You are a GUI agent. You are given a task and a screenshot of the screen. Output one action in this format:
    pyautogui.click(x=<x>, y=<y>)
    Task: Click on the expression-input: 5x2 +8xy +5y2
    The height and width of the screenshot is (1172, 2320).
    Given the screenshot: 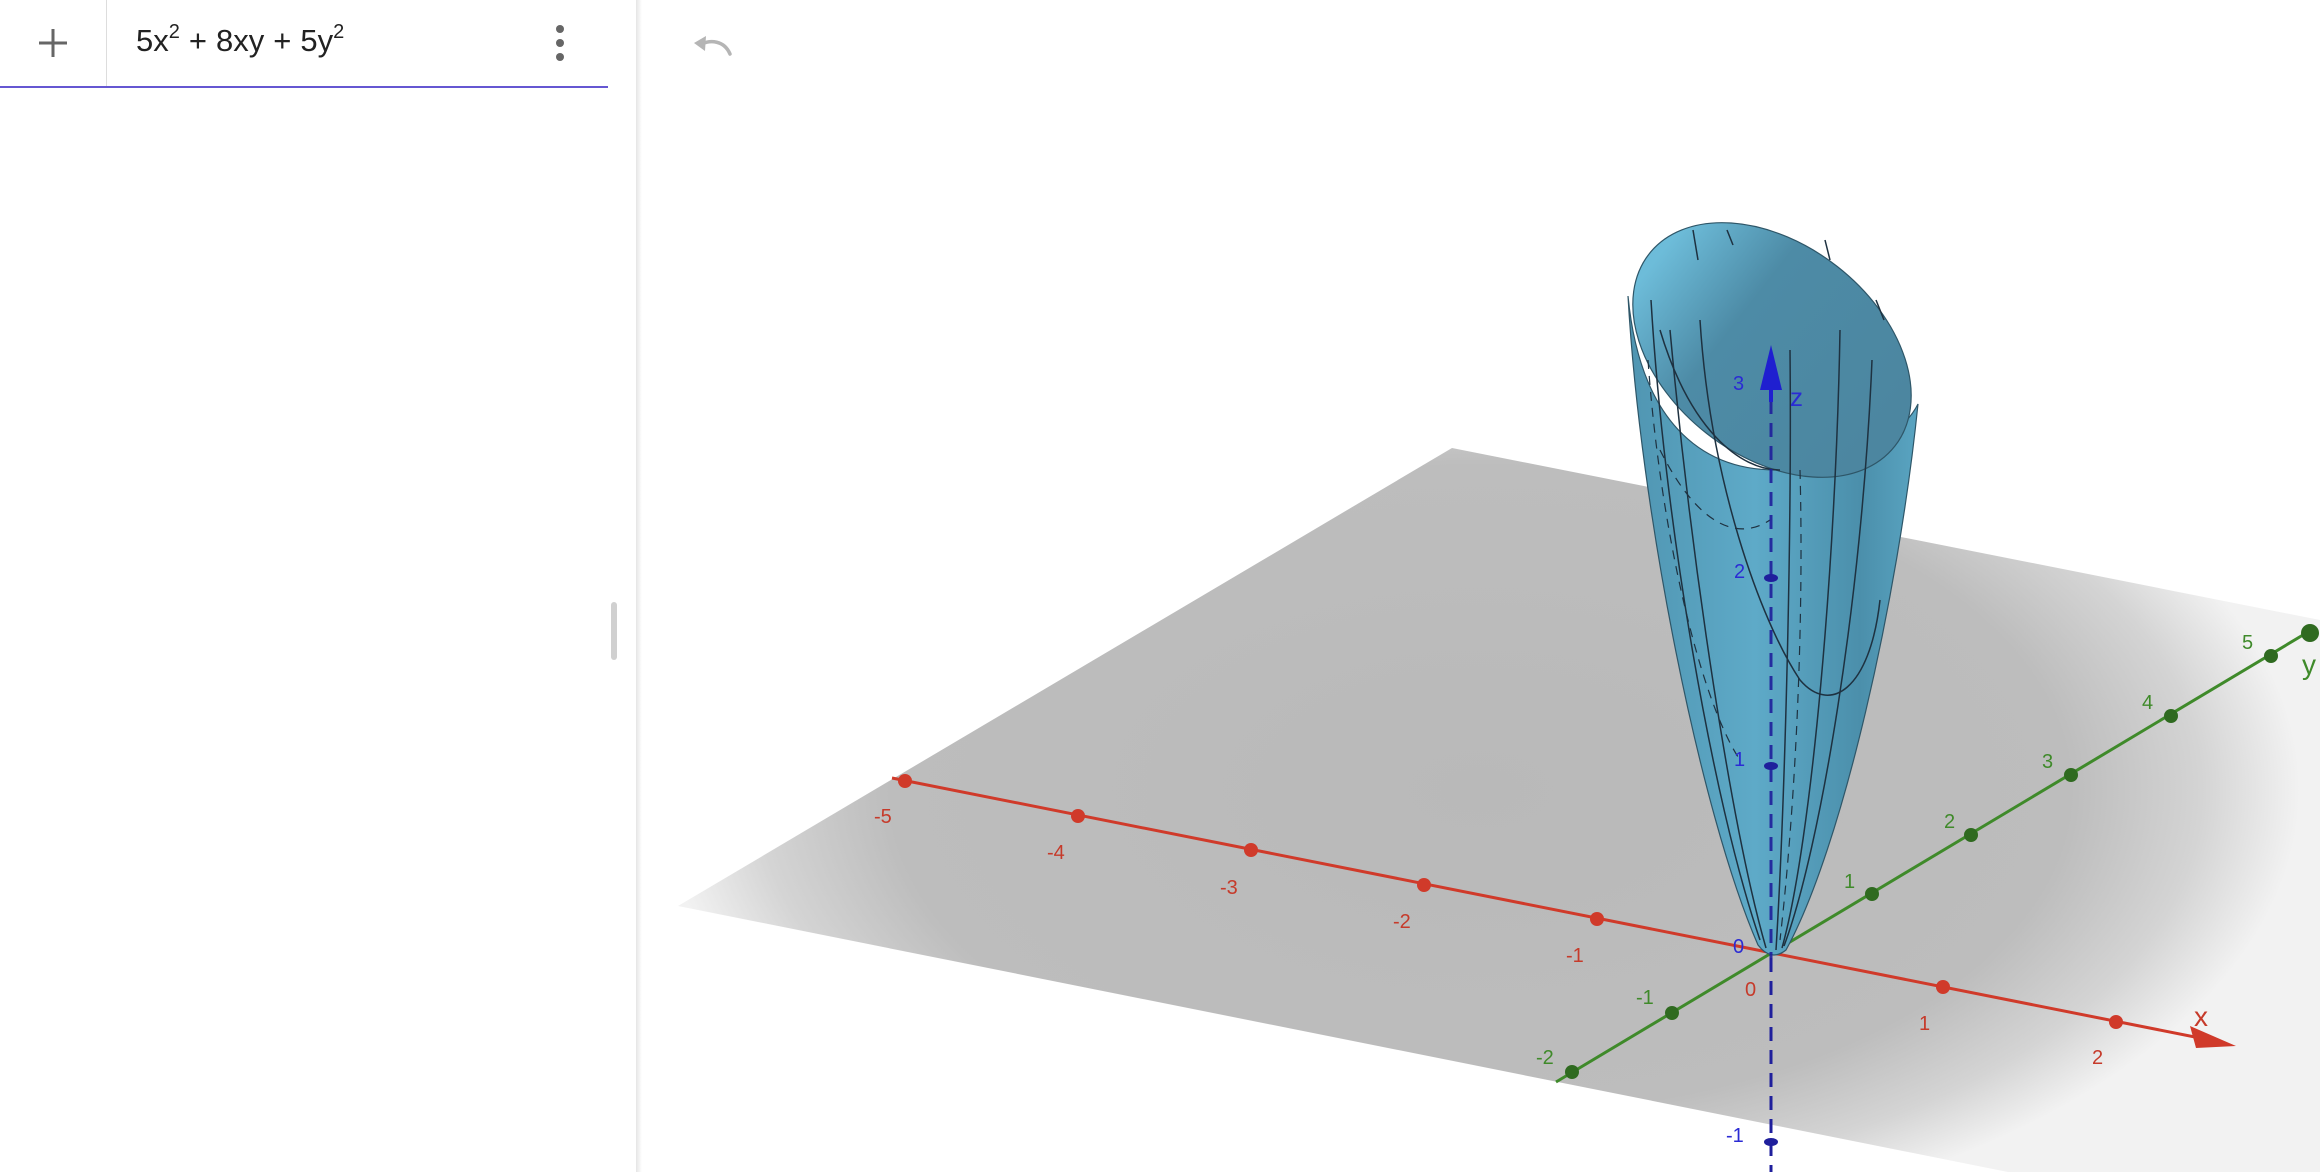 What is the action you would take?
    pyautogui.click(x=240, y=41)
    